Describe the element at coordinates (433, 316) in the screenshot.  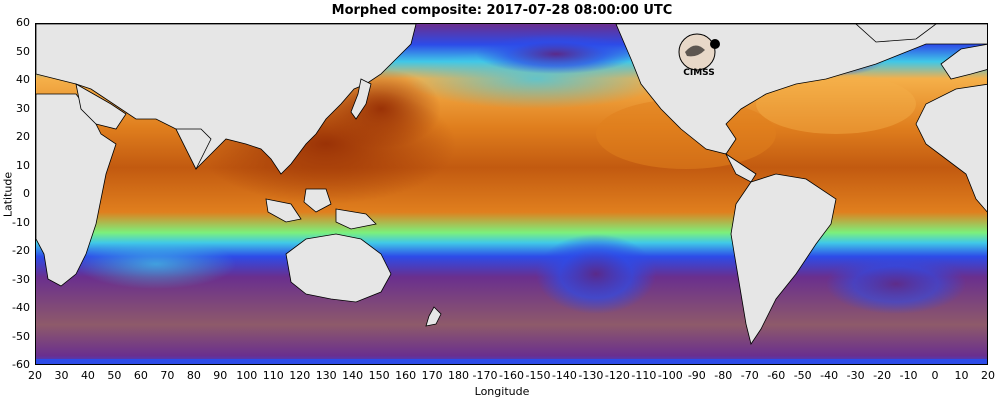
I see `landmass-new-zealand` at that location.